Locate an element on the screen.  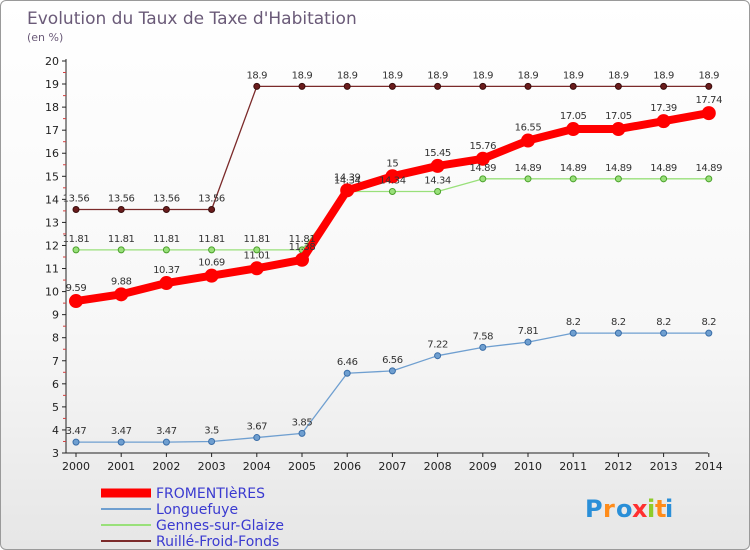
data-label: 10.69 is located at coordinates (211, 263).